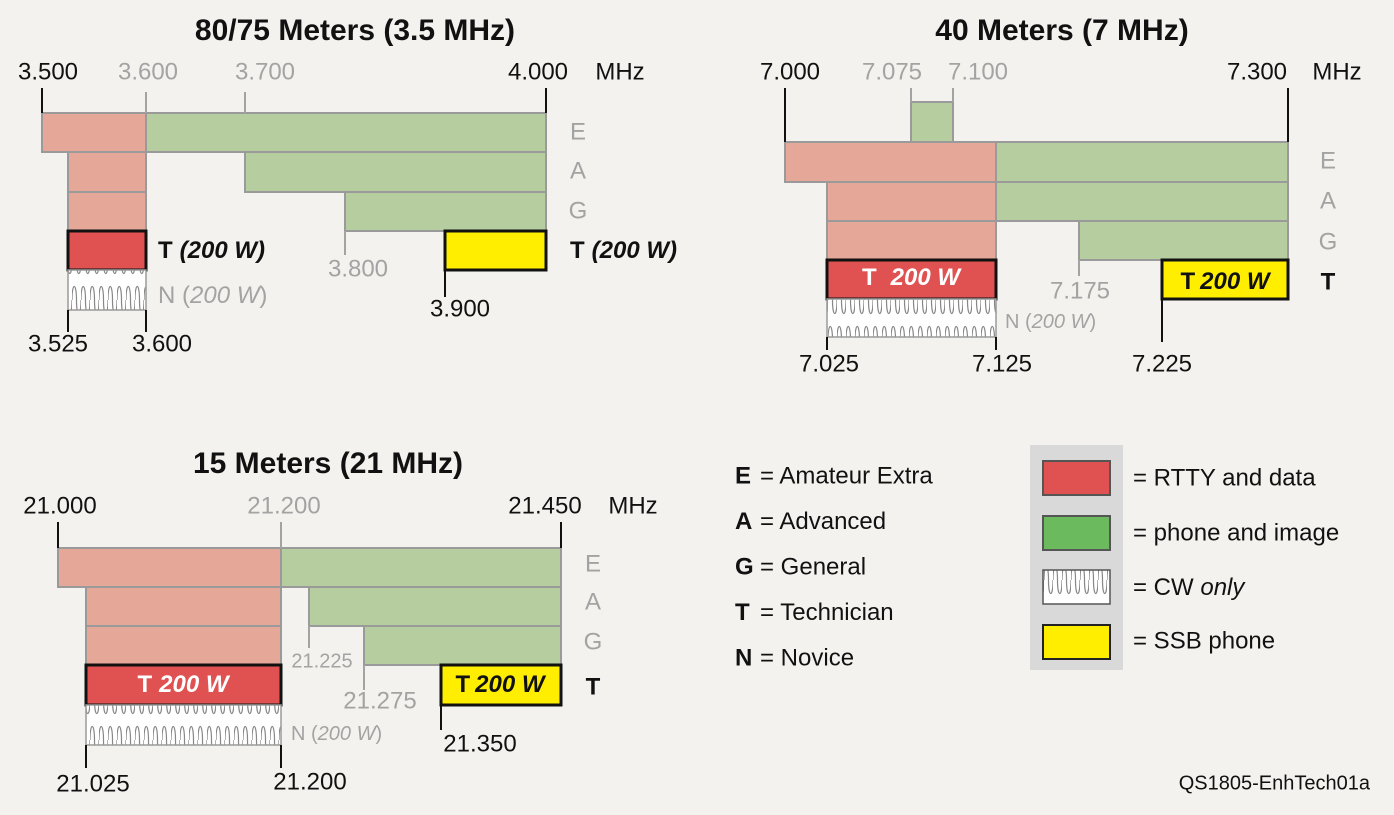 Image resolution: width=1394 pixels, height=815 pixels. I want to click on key-code: G, so click(744, 566).